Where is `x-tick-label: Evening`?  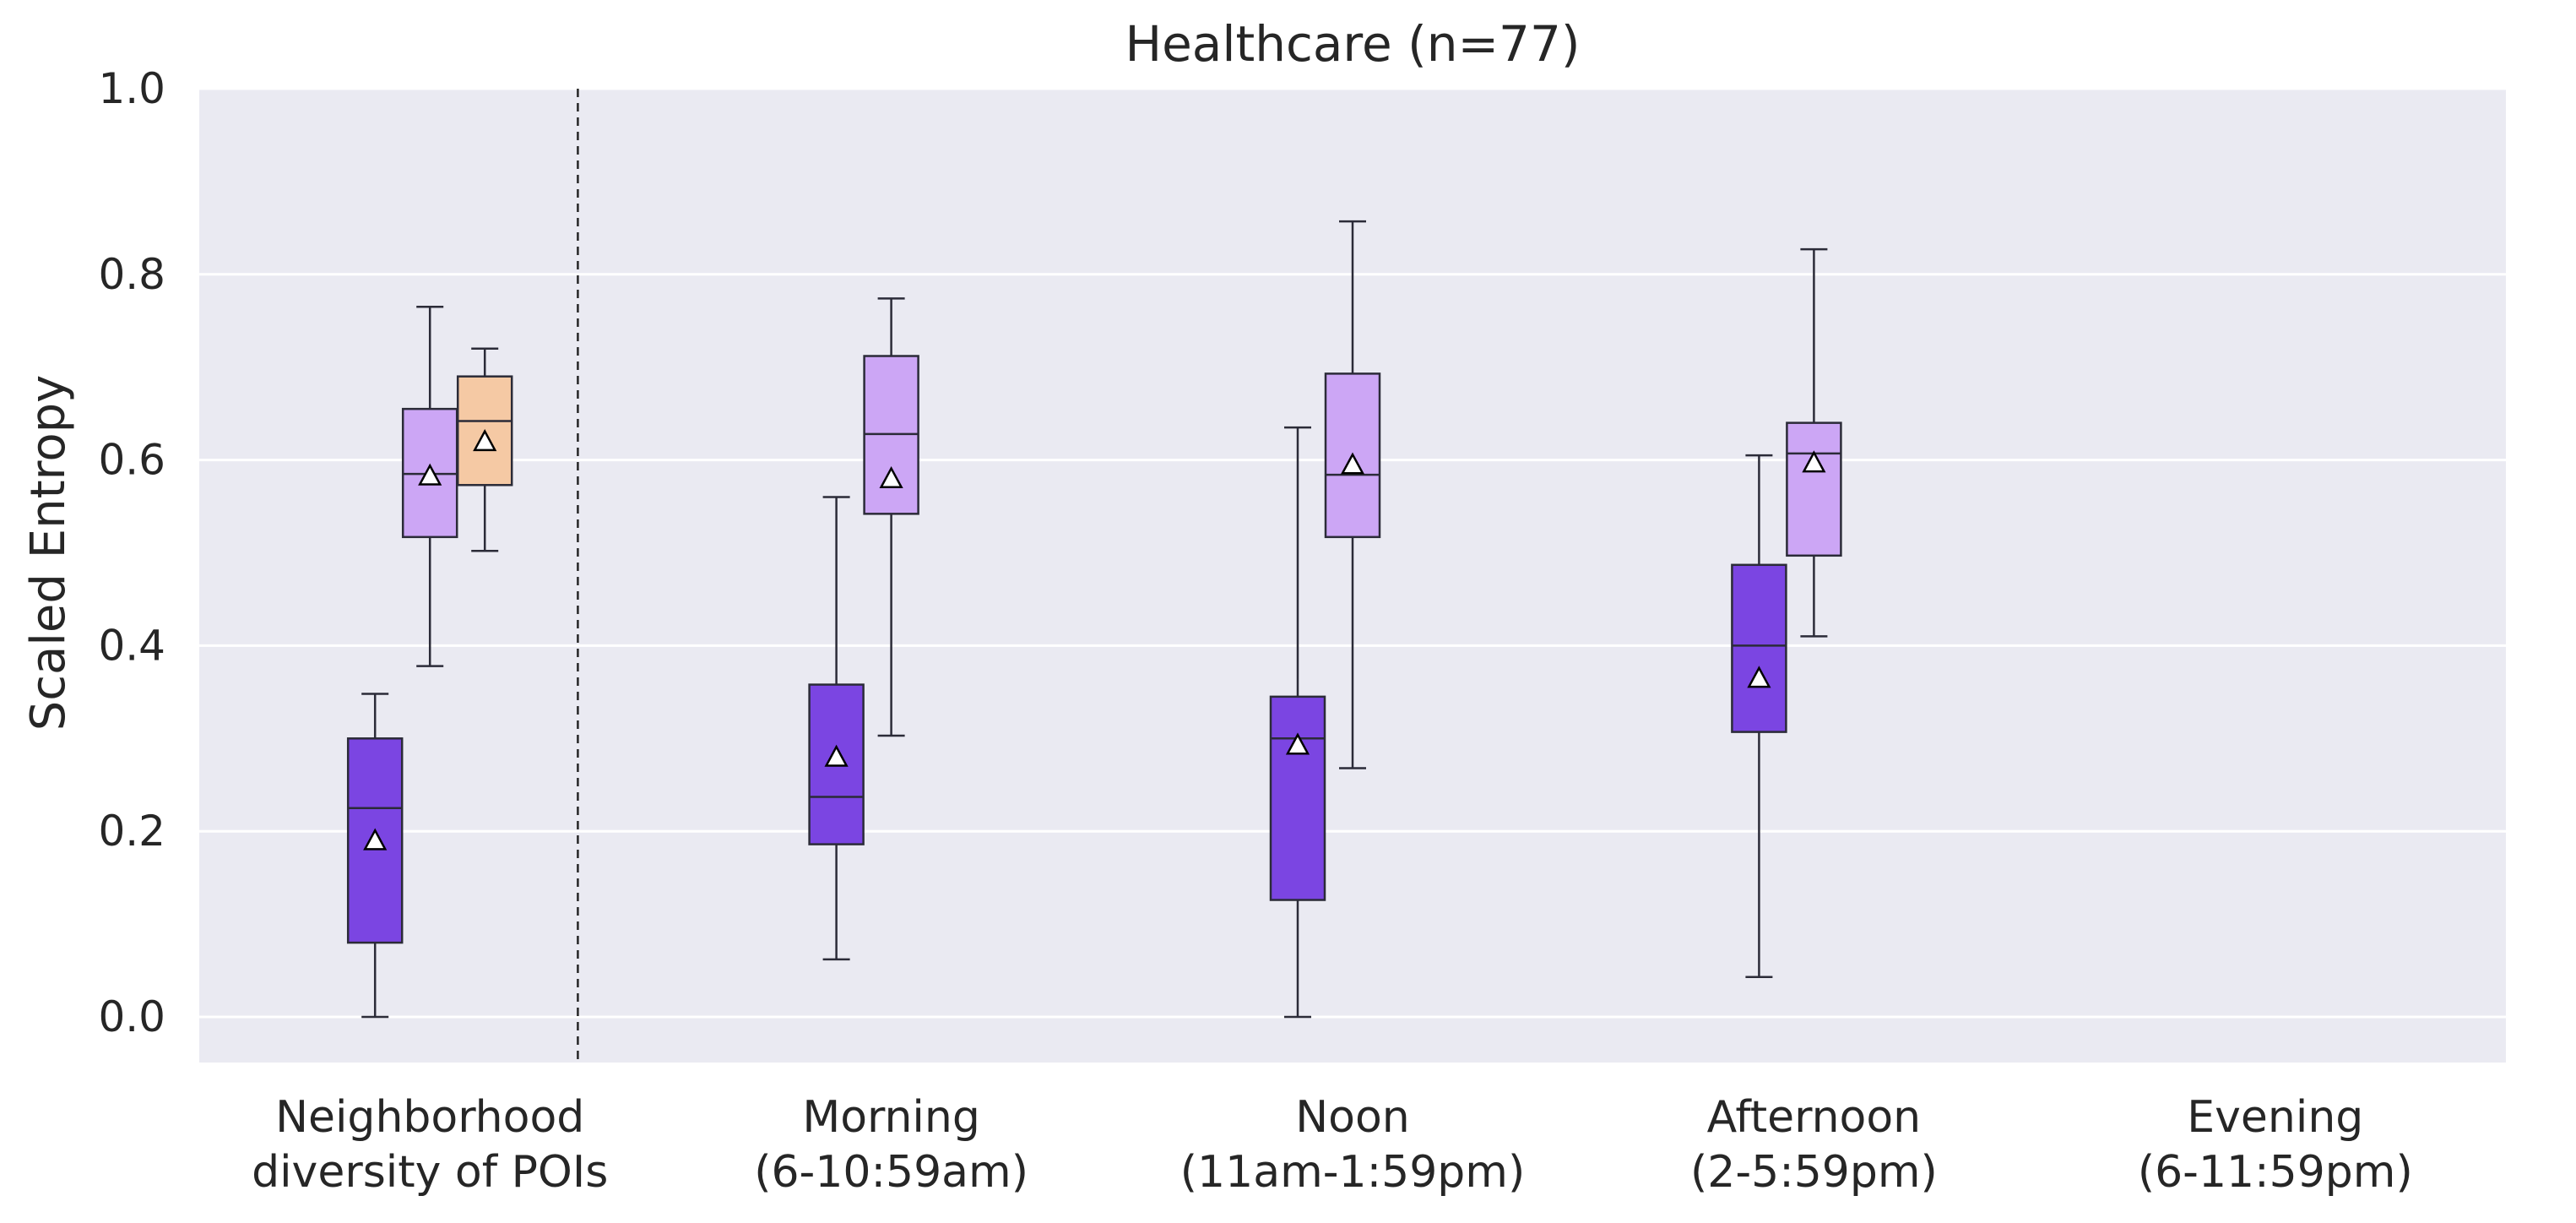 x-tick-label: Evening is located at coordinates (2275, 1117).